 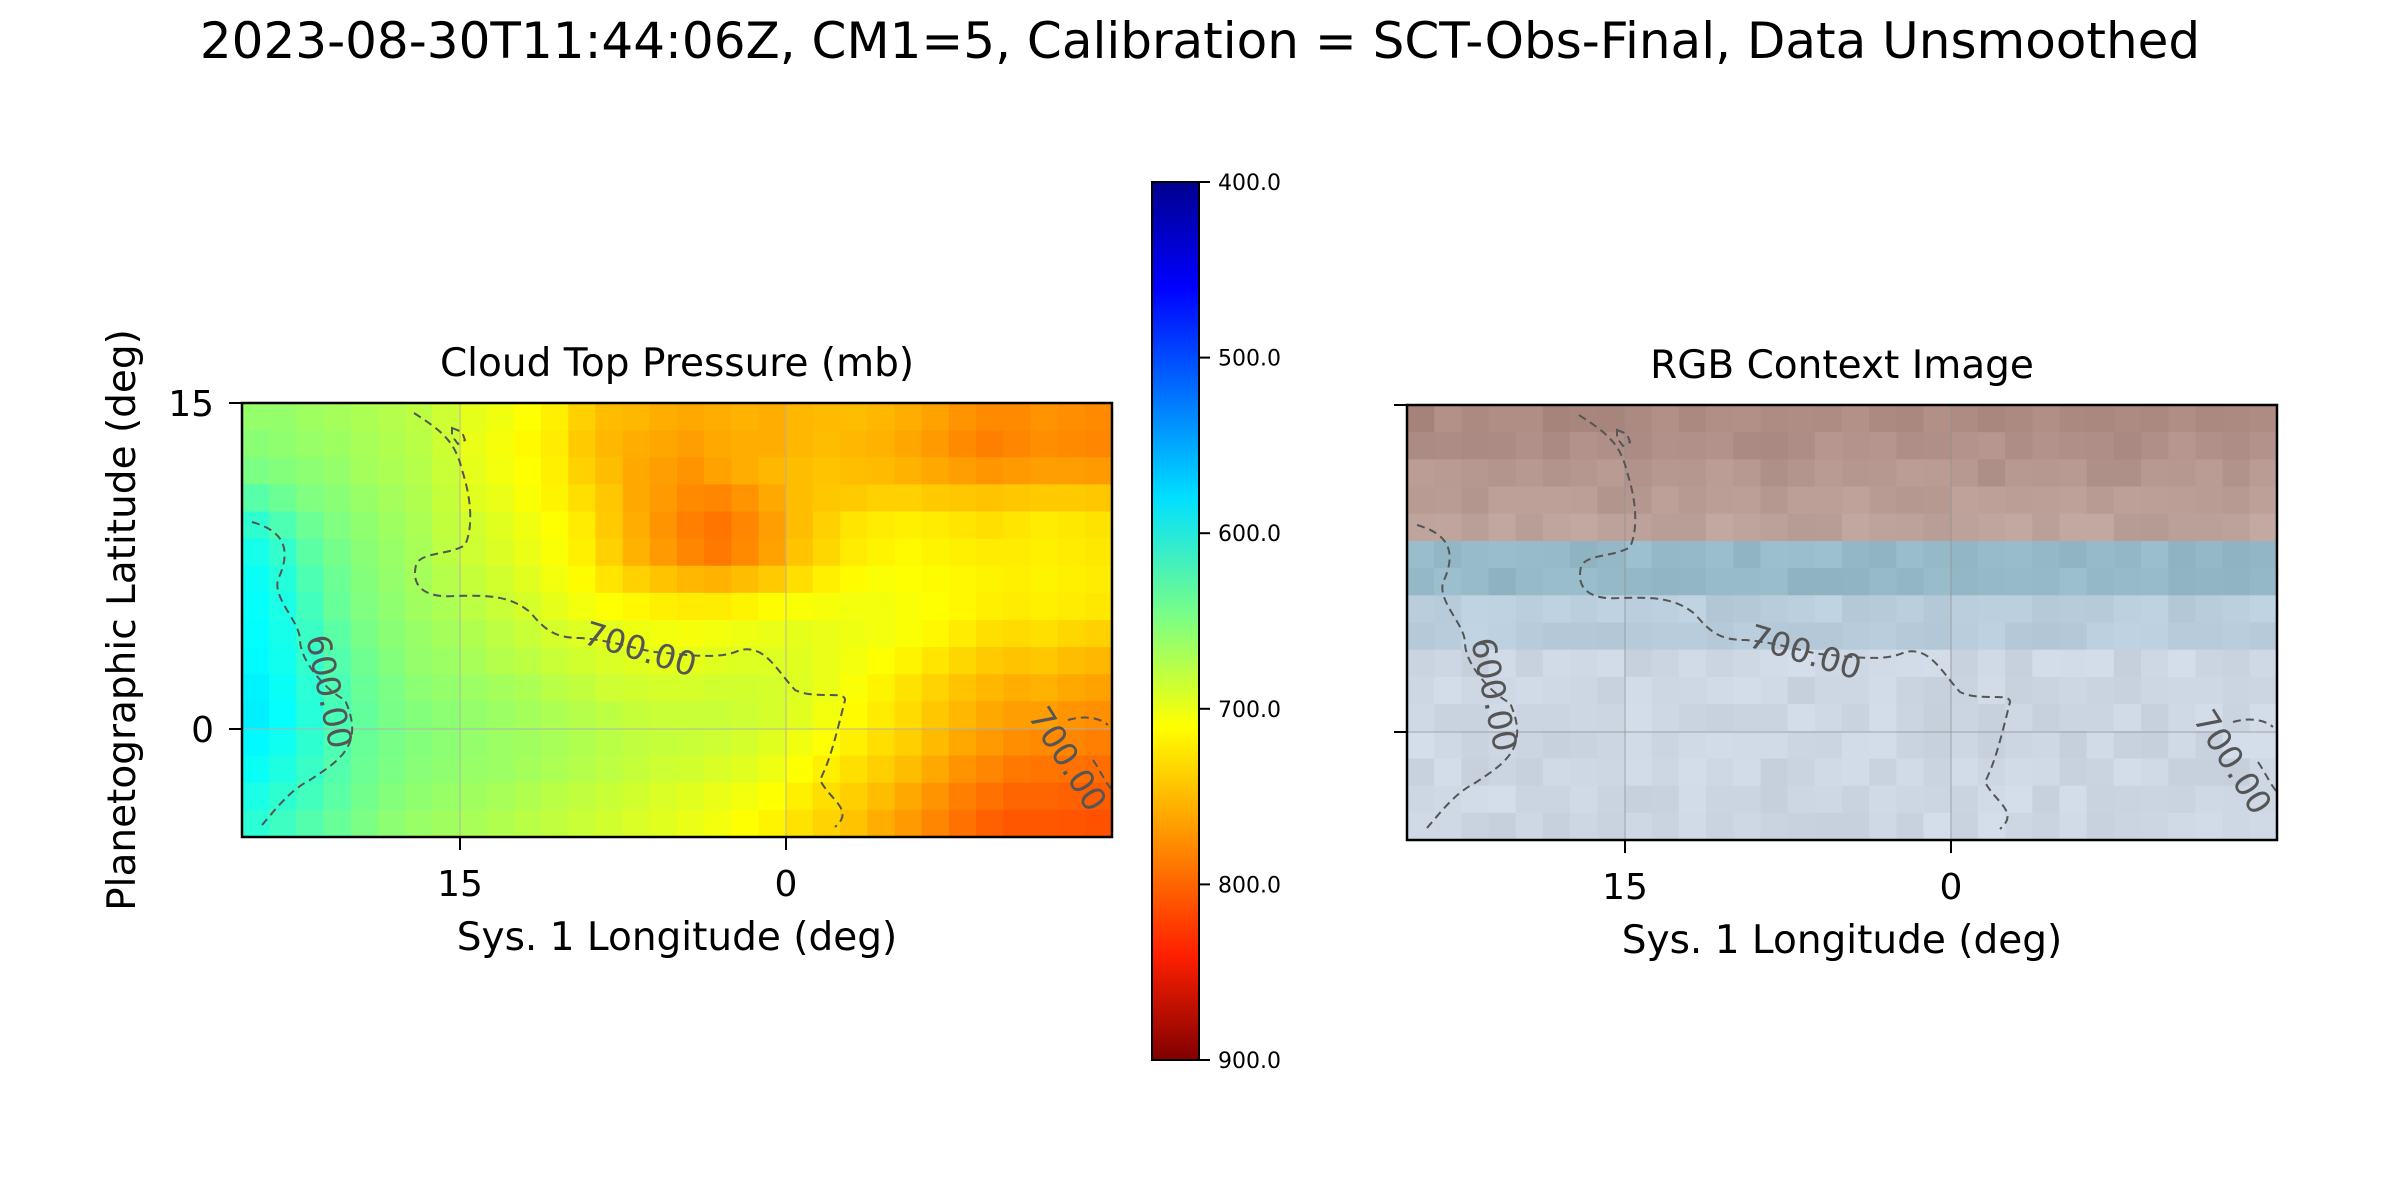 What do you see at coordinates (460, 884) in the screenshot?
I see `left-xtick-15: 15` at bounding box center [460, 884].